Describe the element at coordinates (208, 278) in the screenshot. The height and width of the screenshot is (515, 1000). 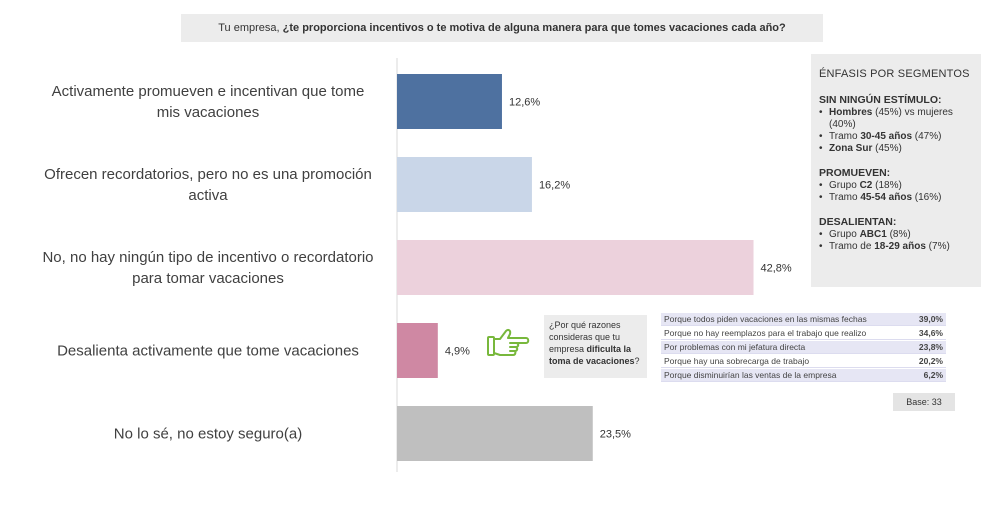
I see `category-label: para tomar vacaciones` at that location.